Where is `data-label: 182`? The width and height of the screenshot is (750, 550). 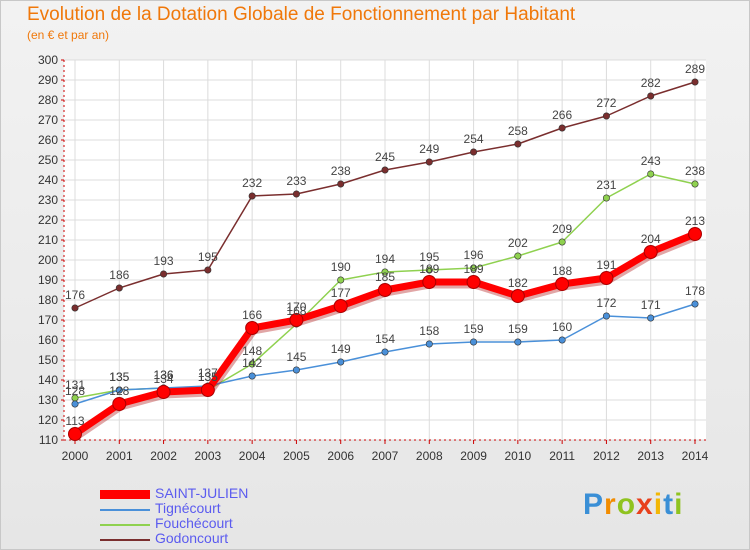
data-label: 182 is located at coordinates (518, 283).